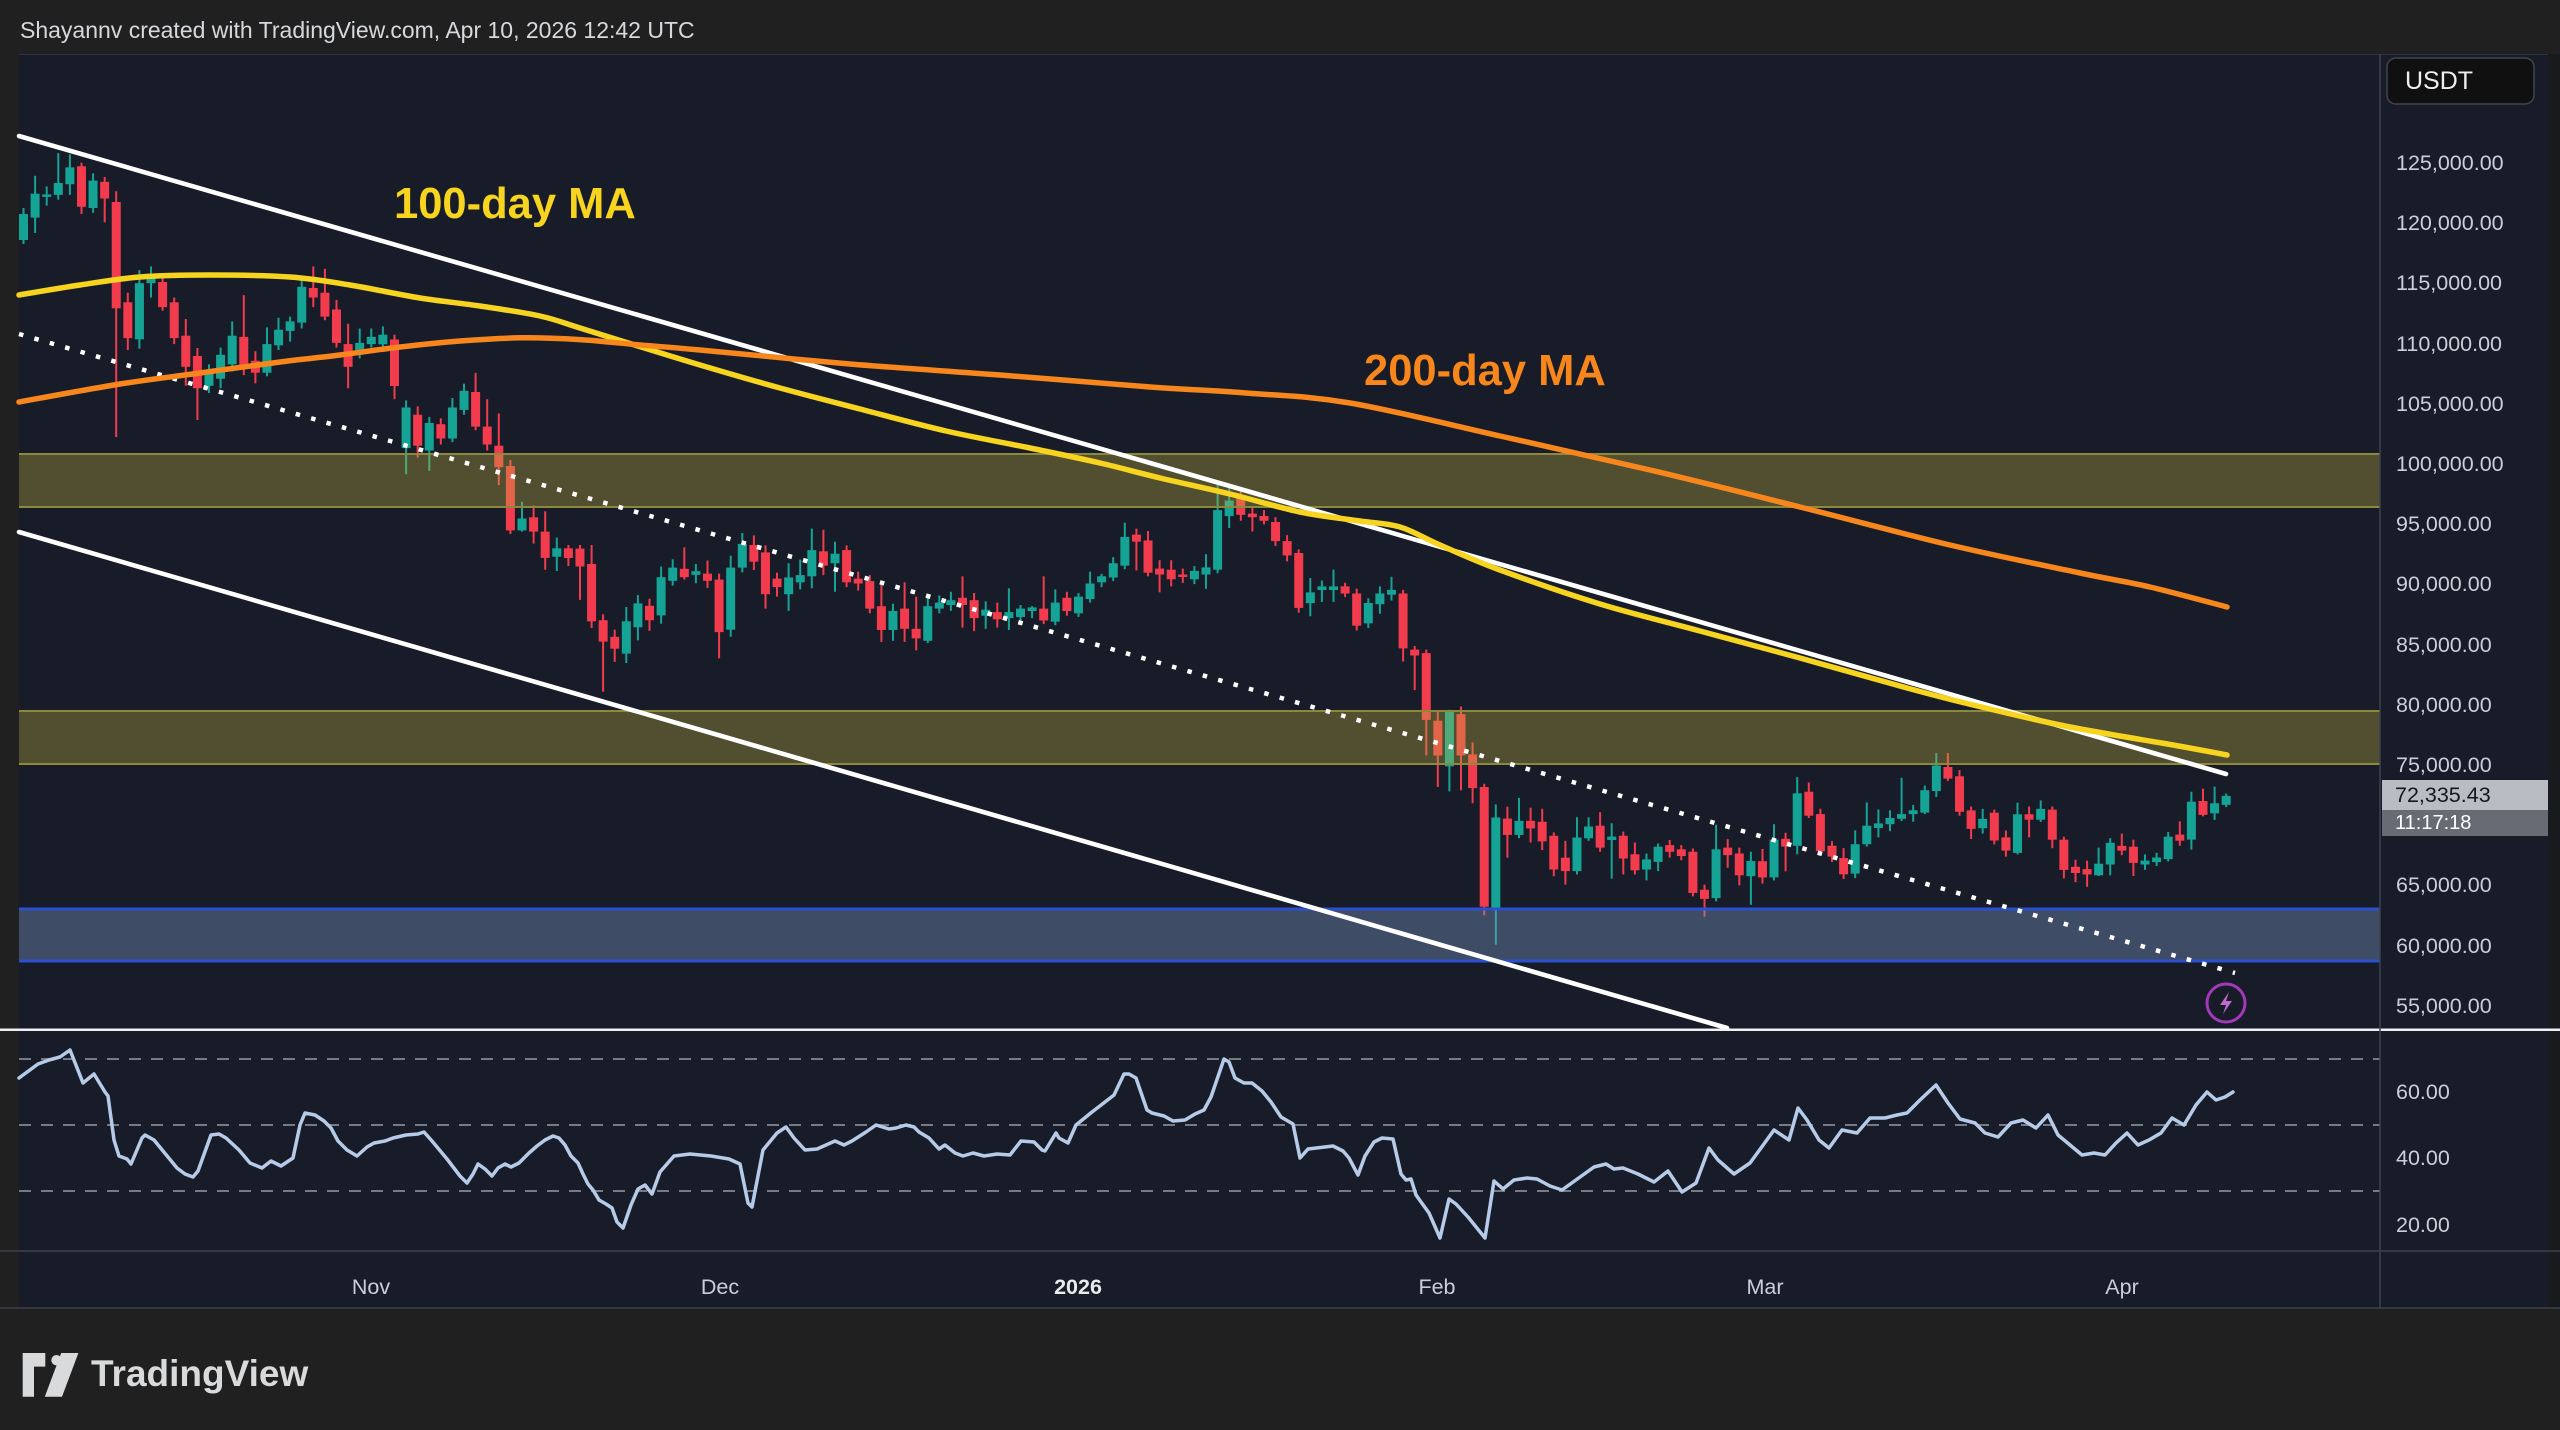  What do you see at coordinates (2444, 584) in the screenshot?
I see `svg-text: 90,000.00` at bounding box center [2444, 584].